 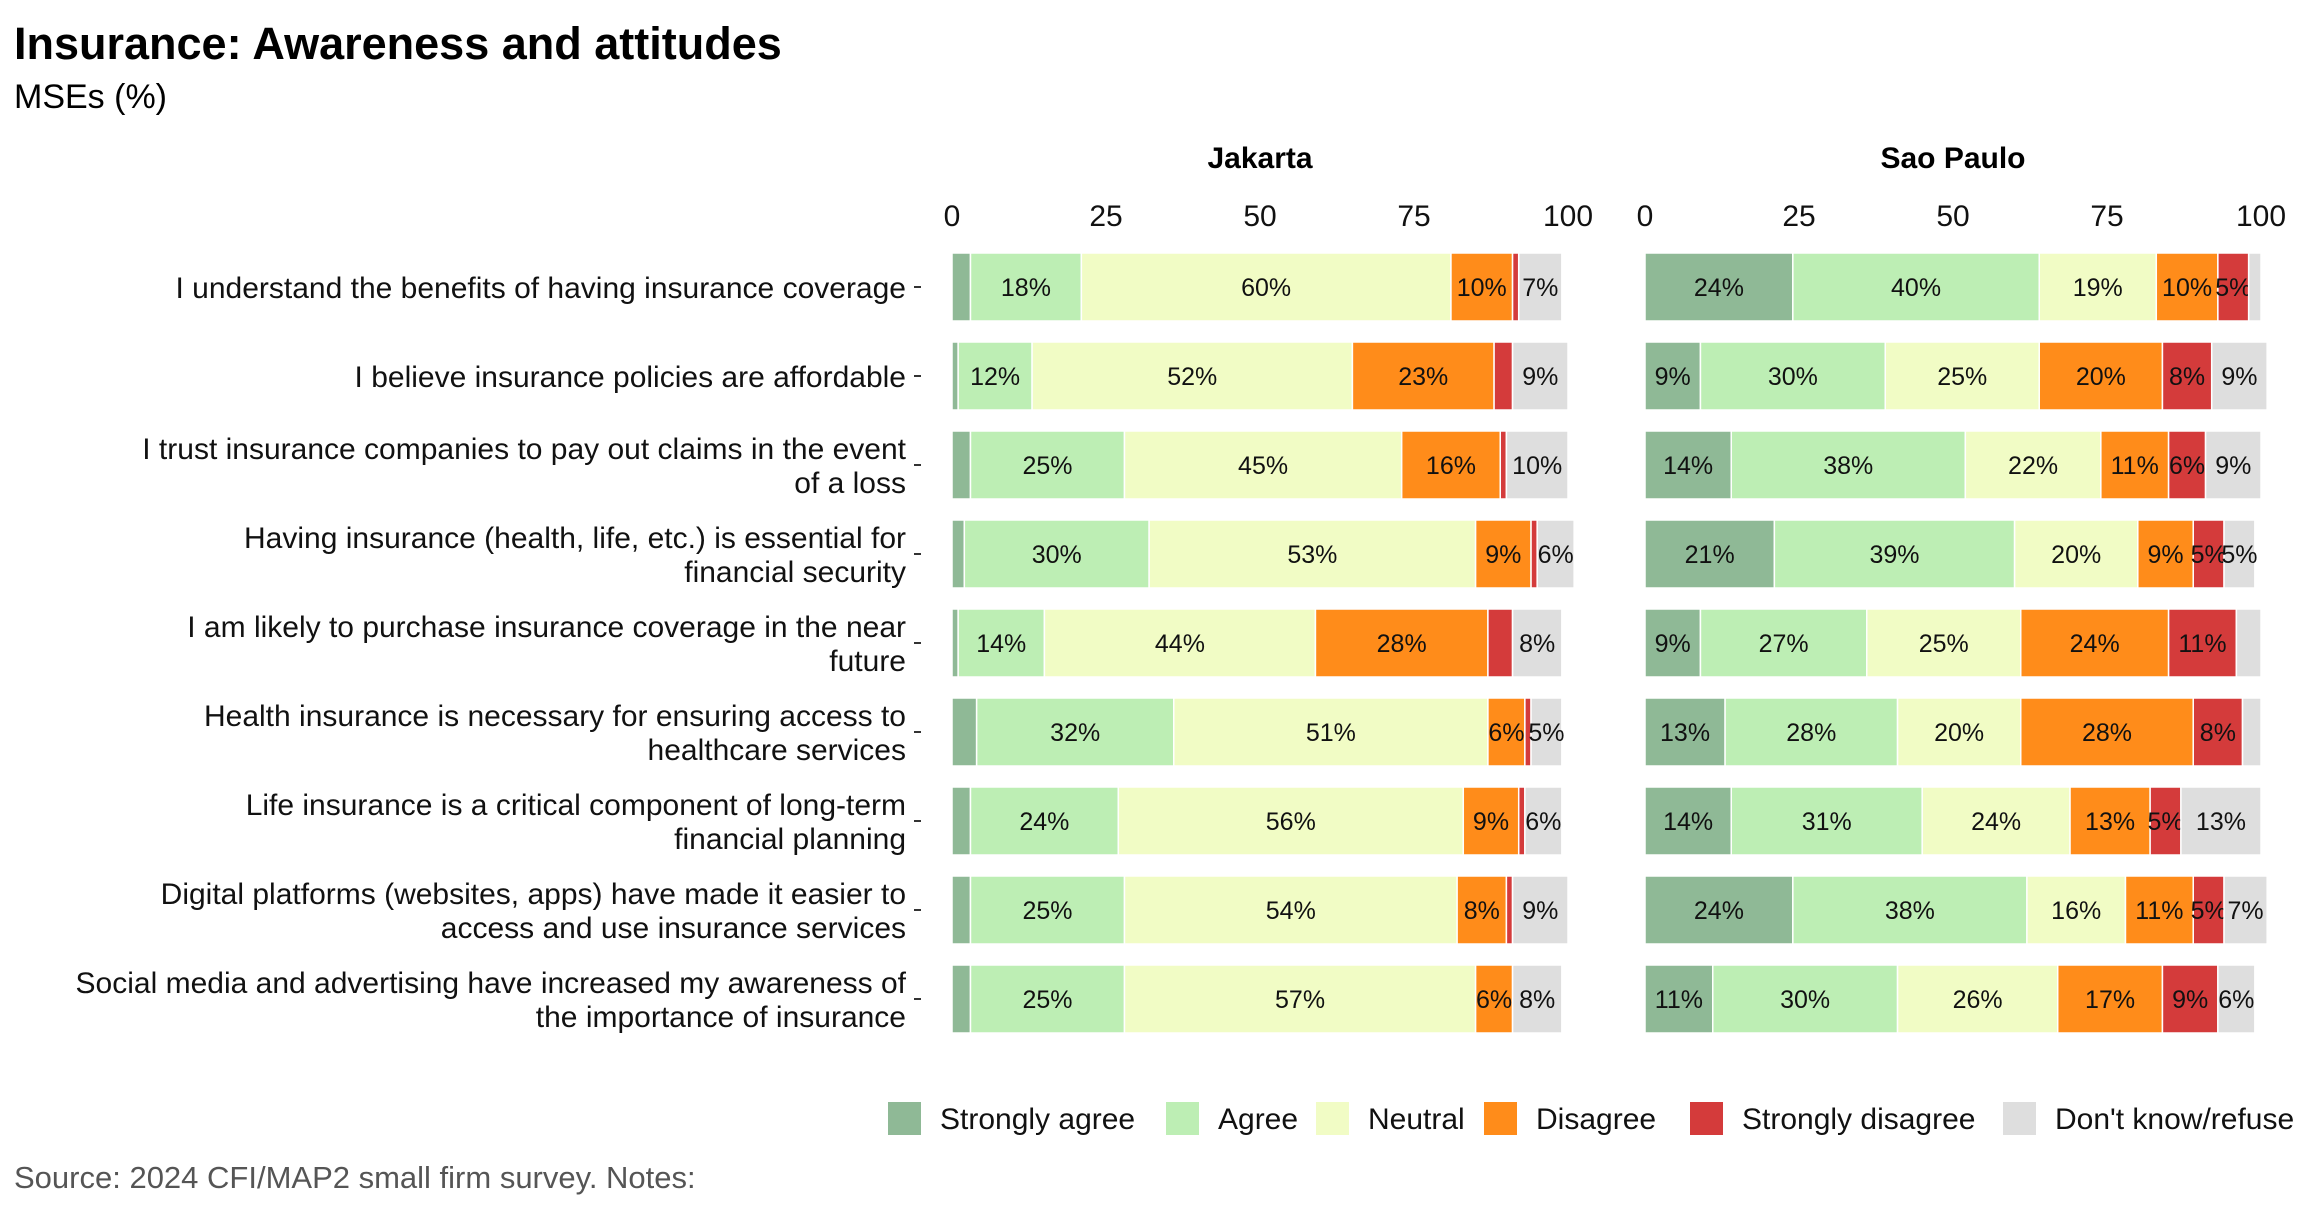 I want to click on legend-label: Don't know/refuse, so click(x=2174, y=1119).